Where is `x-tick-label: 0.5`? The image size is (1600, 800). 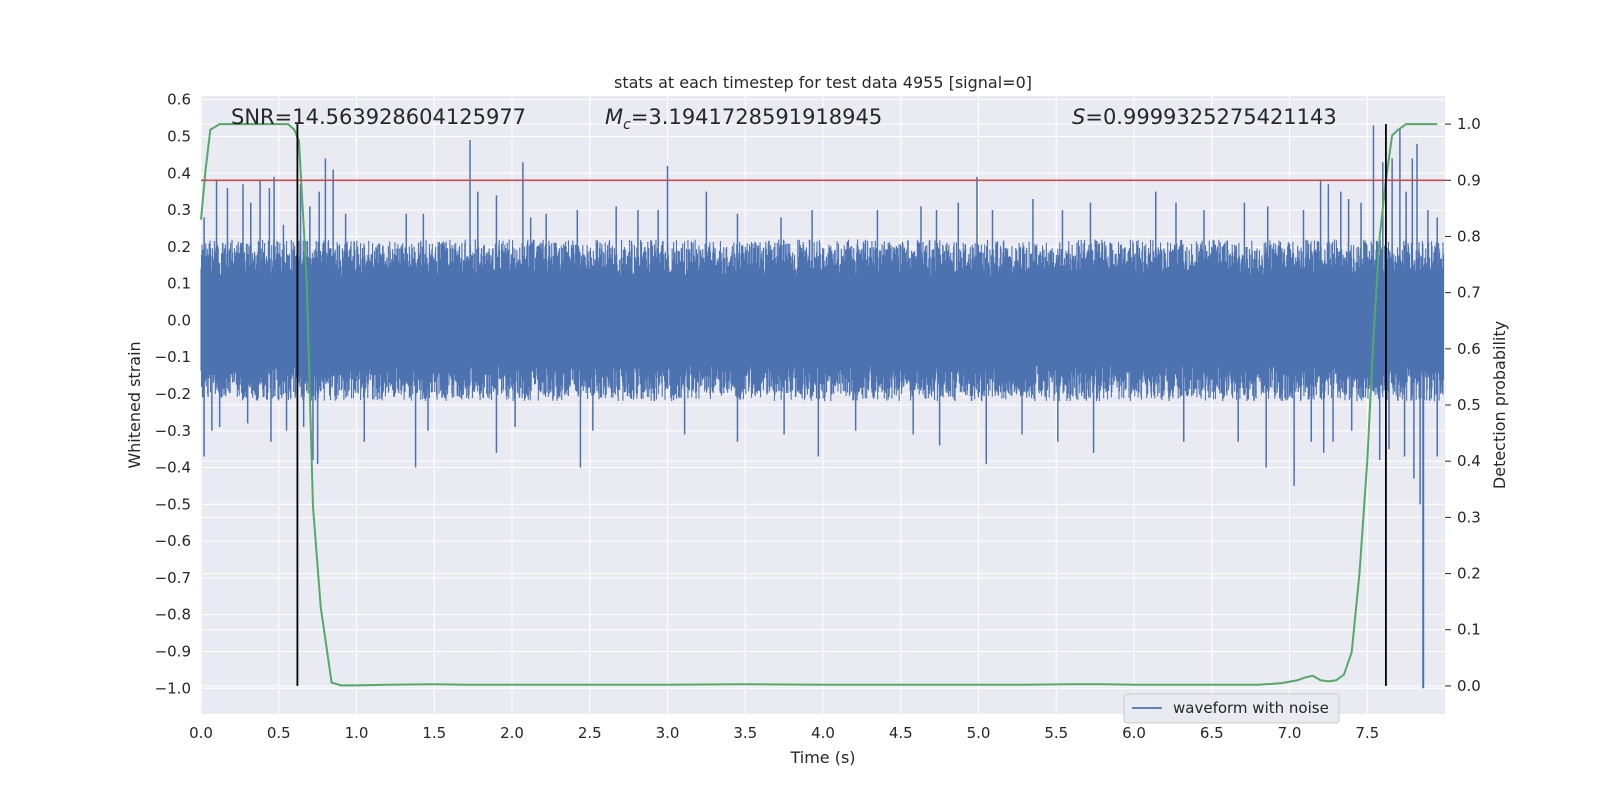
x-tick-label: 0.5 is located at coordinates (279, 733).